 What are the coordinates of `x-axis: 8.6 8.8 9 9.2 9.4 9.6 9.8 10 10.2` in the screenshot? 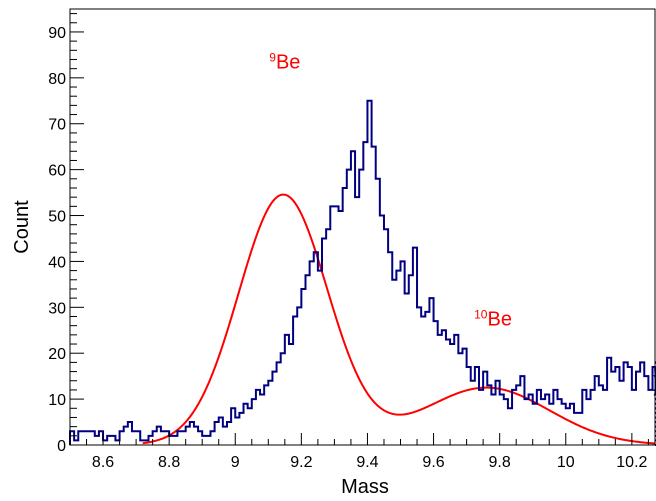 It's located at (367, 452).